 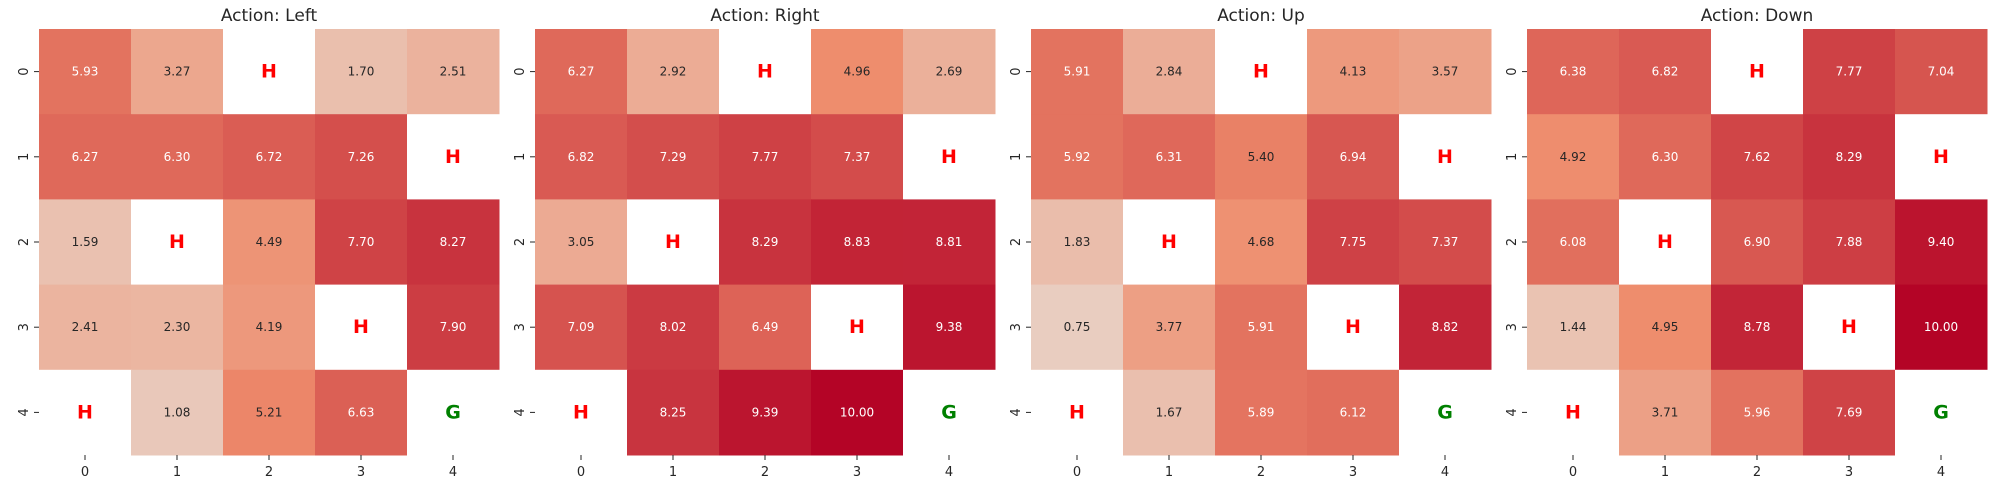 I want to click on panel-title: Action: Left, so click(x=269, y=16).